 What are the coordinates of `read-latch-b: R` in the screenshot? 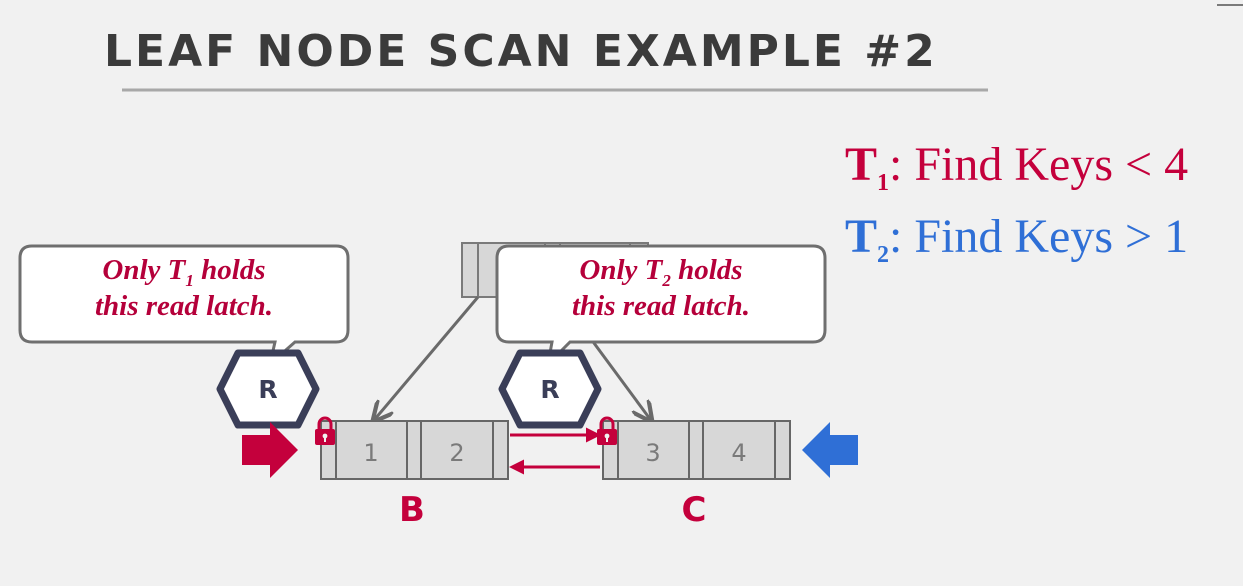 It's located at (268, 389).